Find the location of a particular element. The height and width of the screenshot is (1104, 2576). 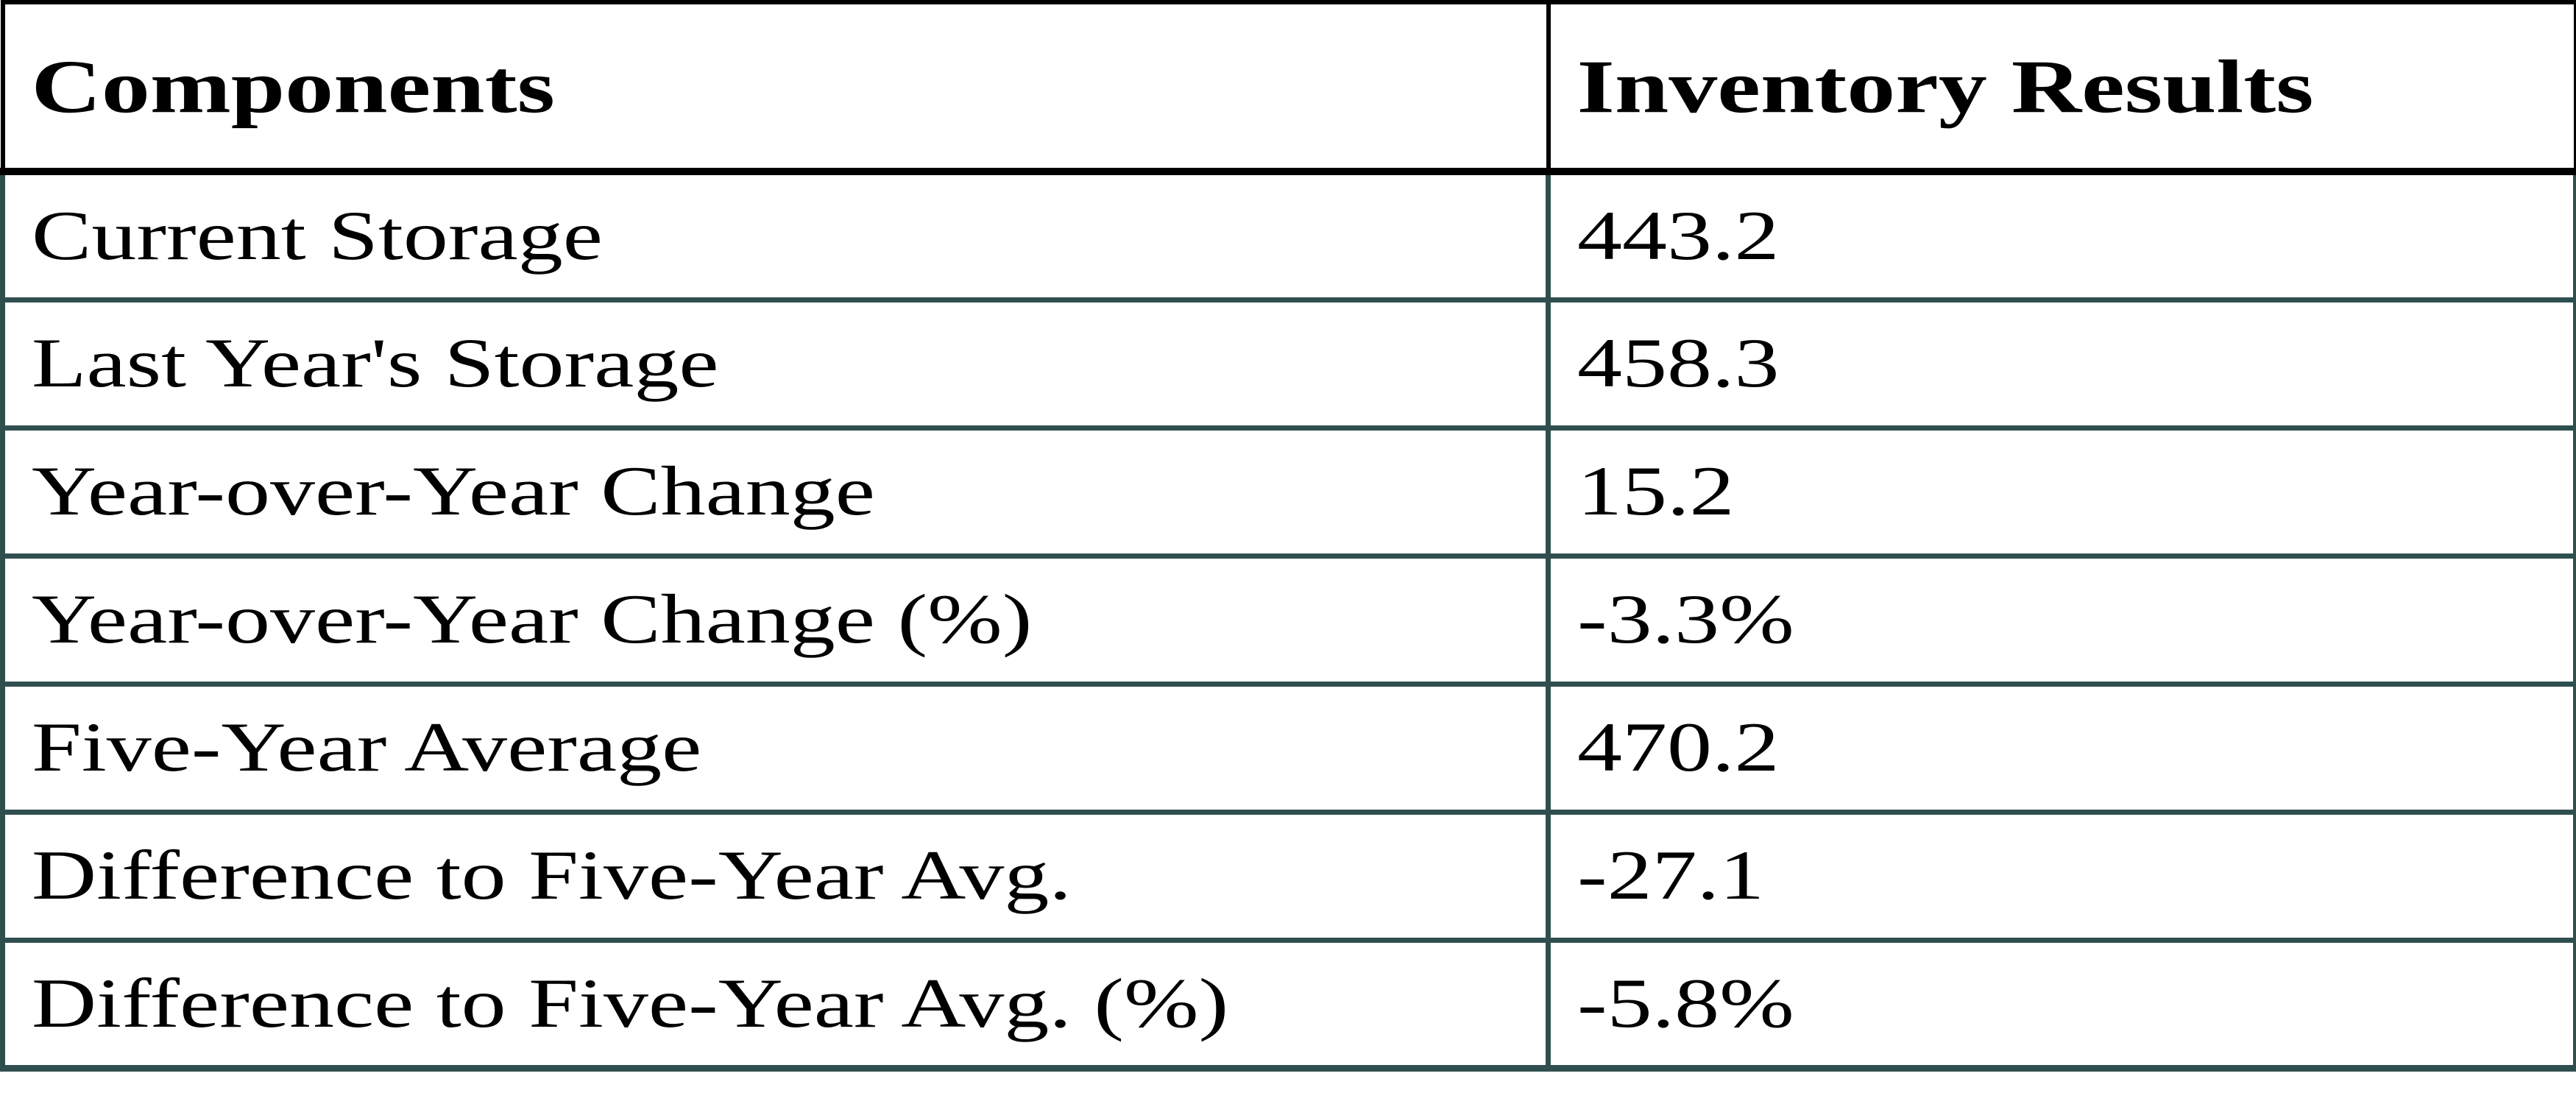

cell-component: Difference to Five-Year Avg. is located at coordinates (775, 876).